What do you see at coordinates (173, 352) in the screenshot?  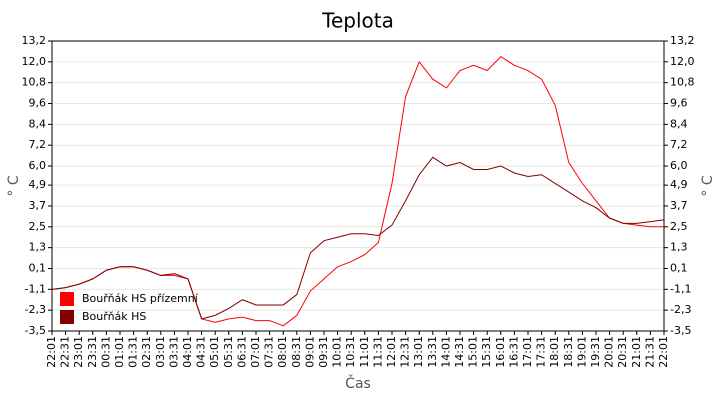 I see `x-tick-label: 03:31` at bounding box center [173, 352].